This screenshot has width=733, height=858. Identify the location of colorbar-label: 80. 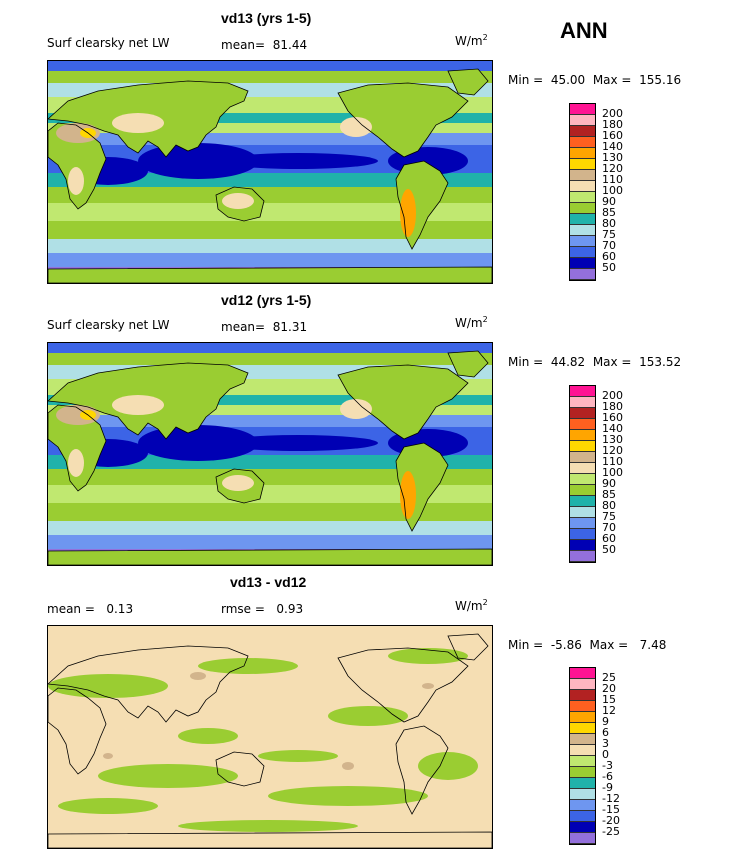
(609, 505).